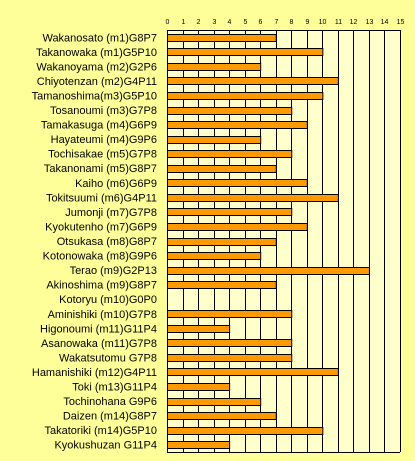 Image resolution: width=415 pixels, height=461 pixels. Describe the element at coordinates (94, 373) in the screenshot. I see `category-label: Hamanishiki (m12)G4P11` at that location.